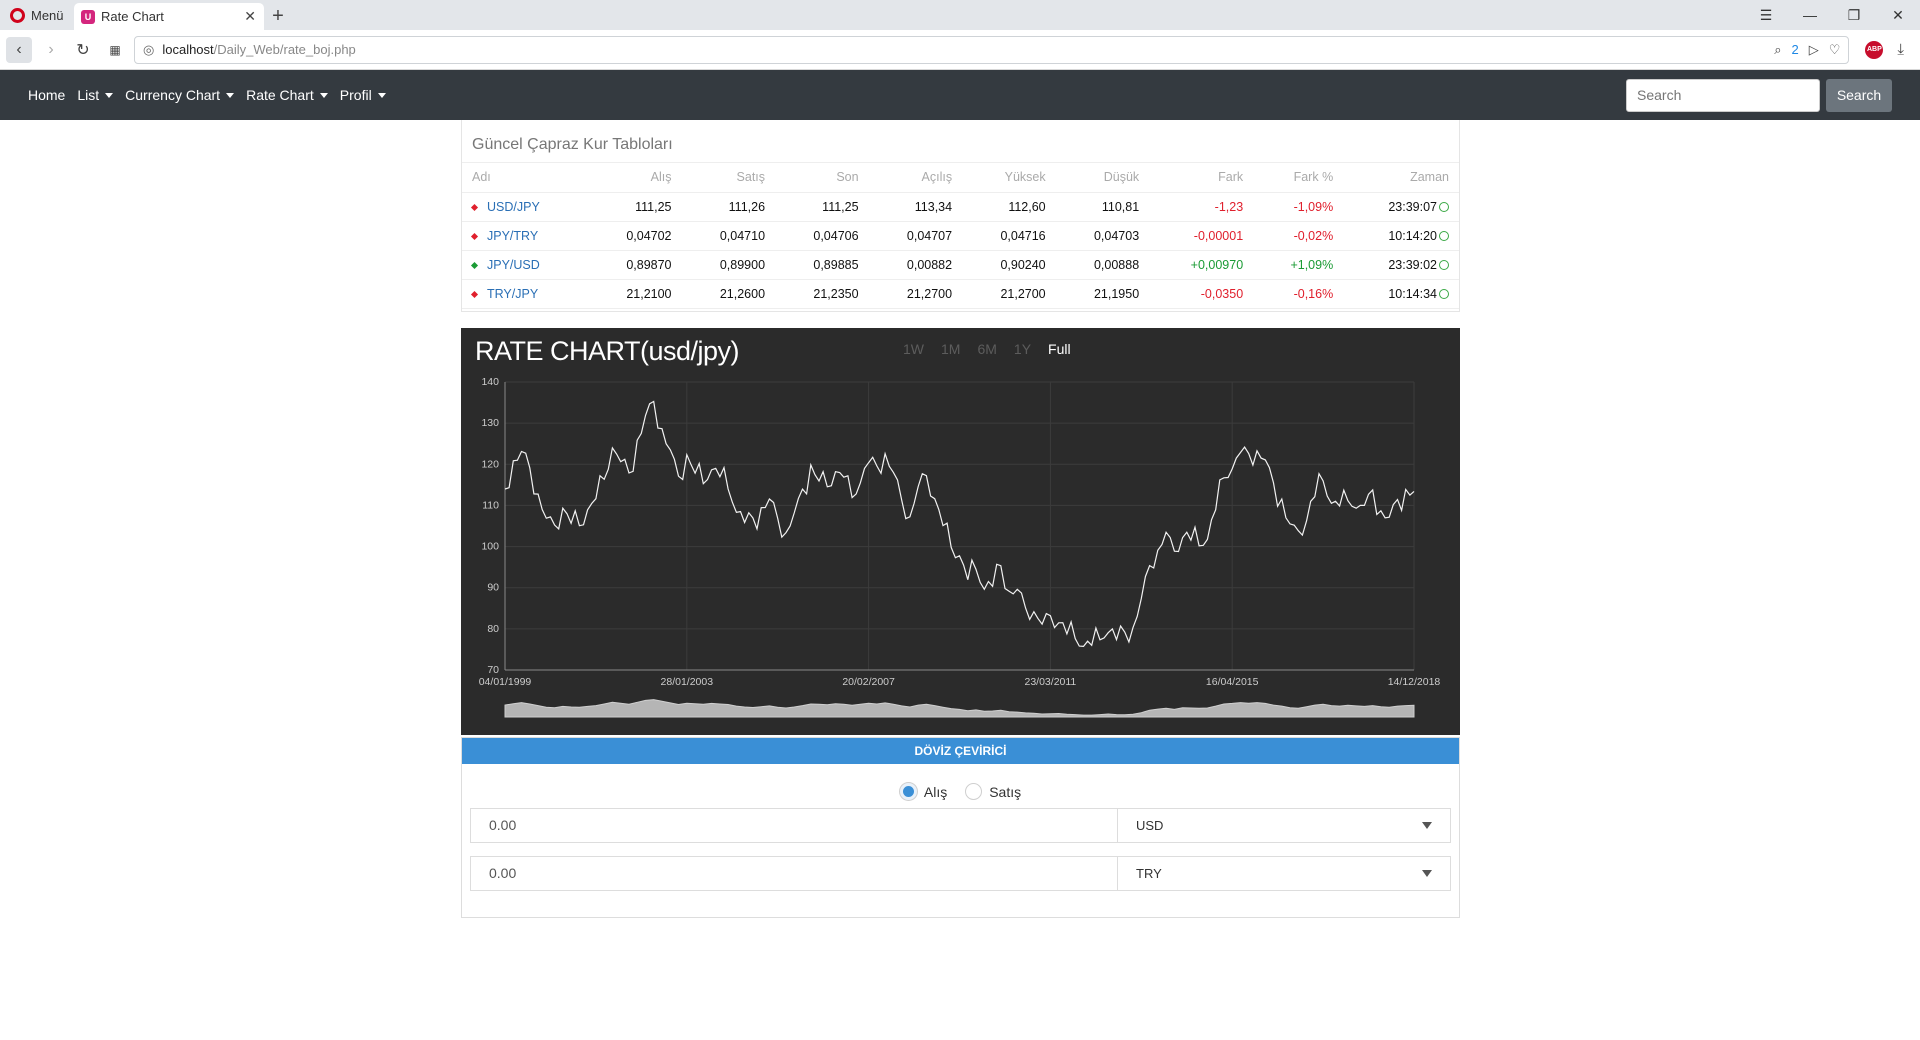 This screenshot has height=1040, width=1920. I want to click on pair-name: JPY/TRY, so click(513, 235).